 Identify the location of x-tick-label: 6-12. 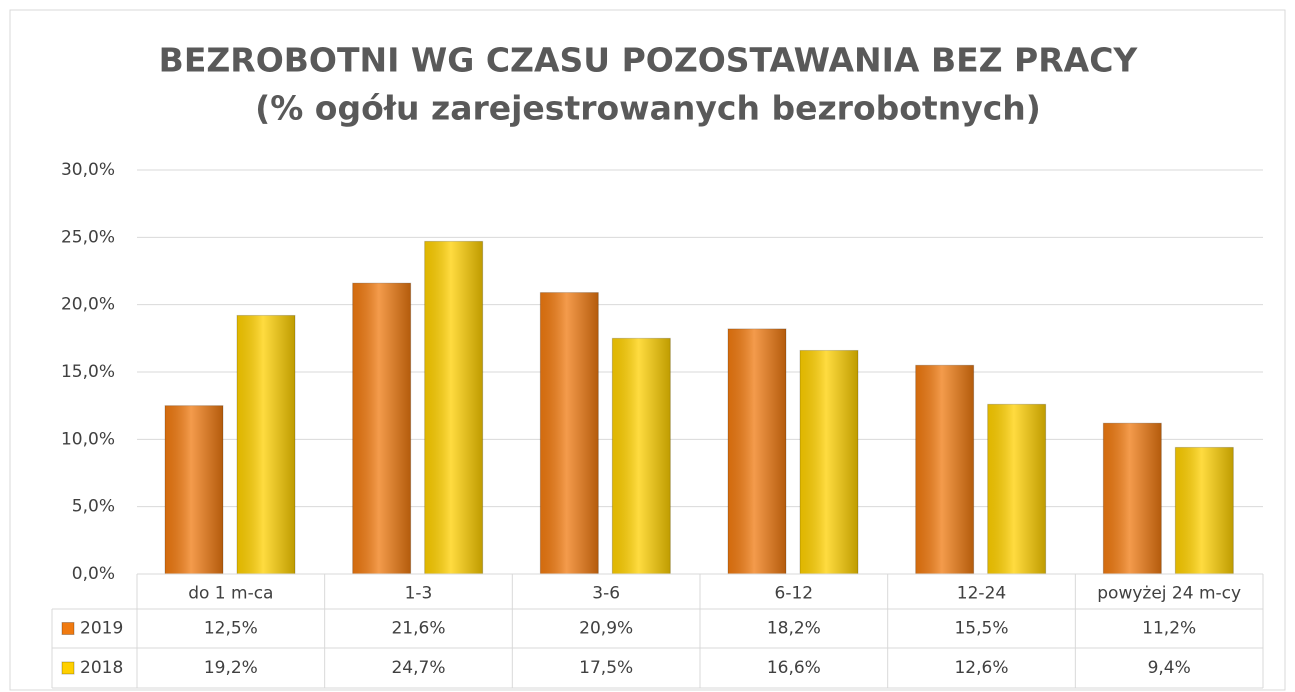
(794, 594).